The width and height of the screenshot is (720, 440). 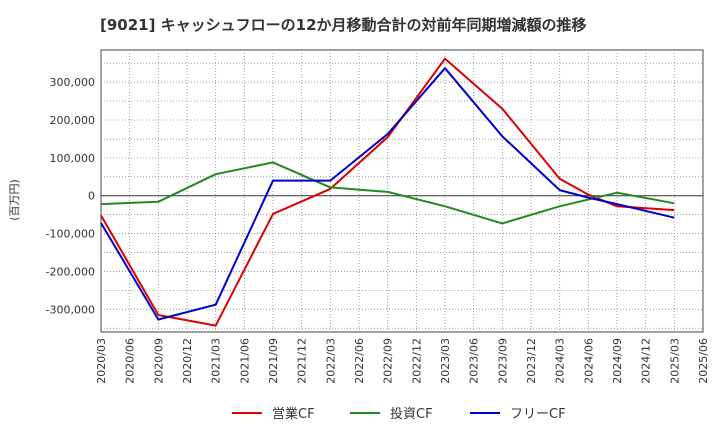 What do you see at coordinates (646, 361) in the screenshot?
I see `x-tick-label: 2024/12` at bounding box center [646, 361].